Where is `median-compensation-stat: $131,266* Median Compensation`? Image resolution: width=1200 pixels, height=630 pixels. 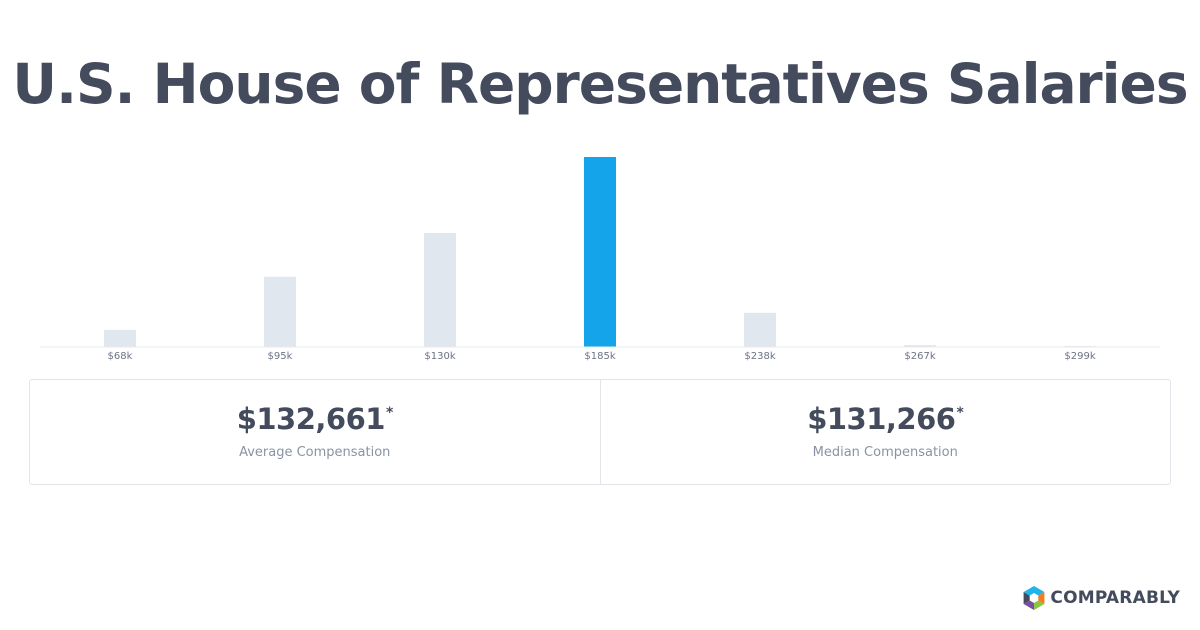 median-compensation-stat: $131,266* Median Compensation is located at coordinates (885, 432).